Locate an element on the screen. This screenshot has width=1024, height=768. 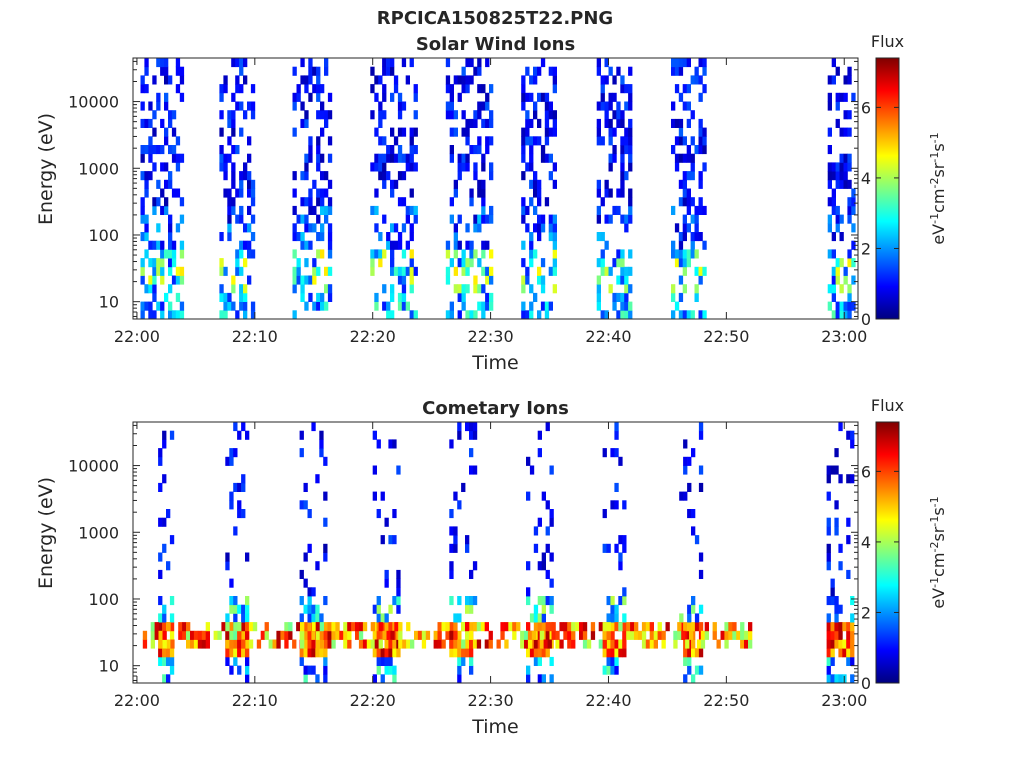
x-tick-label: 22:40 is located at coordinates (608, 336).